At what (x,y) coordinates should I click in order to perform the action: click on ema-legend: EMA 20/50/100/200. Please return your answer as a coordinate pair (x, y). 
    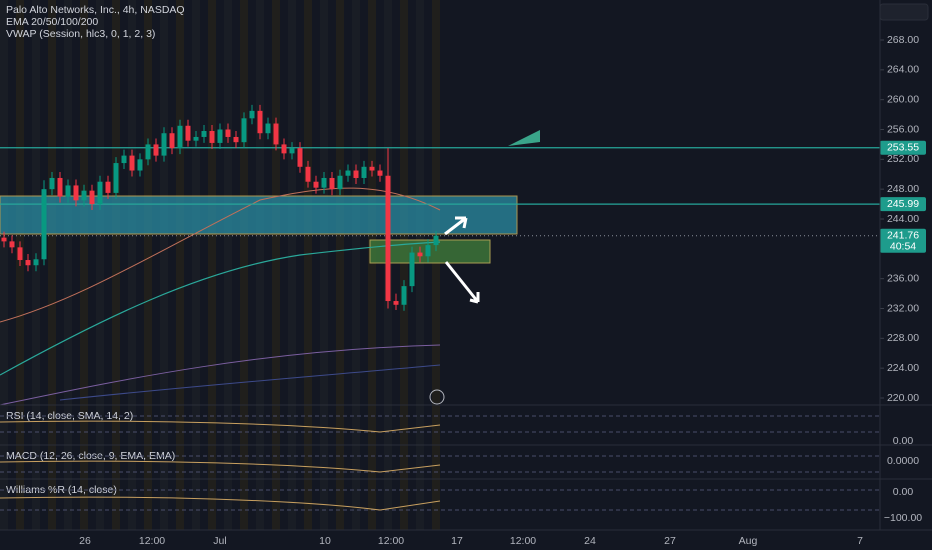
    Looking at the image, I should click on (52, 22).